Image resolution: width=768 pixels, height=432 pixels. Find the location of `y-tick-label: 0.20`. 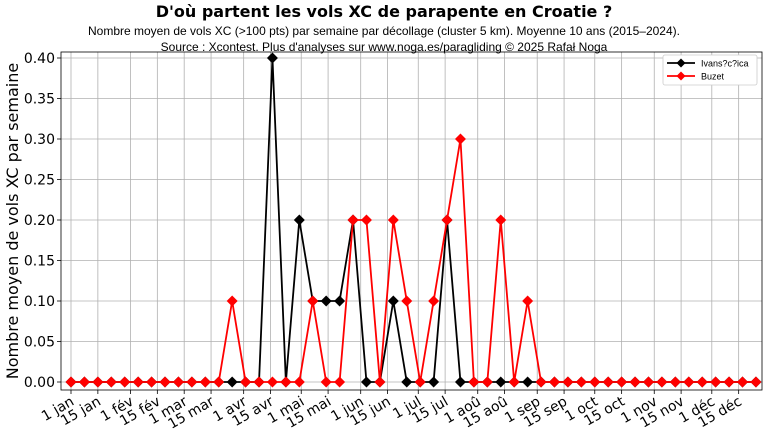

y-tick-label: 0.20 is located at coordinates (39, 221).